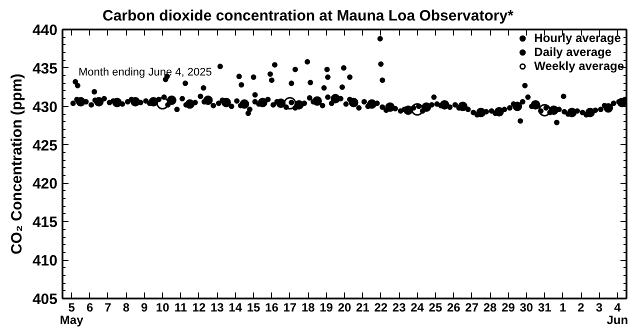 This screenshot has height=330, width=634. Describe the element at coordinates (108, 307) in the screenshot. I see `x-tick-label: 7` at that location.